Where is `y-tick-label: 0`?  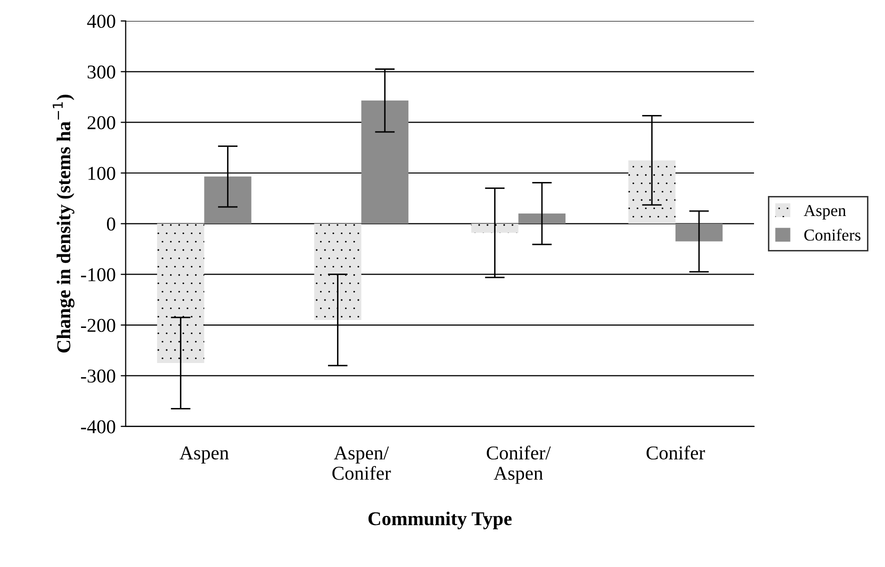
y-tick-label: 0 is located at coordinates (111, 224).